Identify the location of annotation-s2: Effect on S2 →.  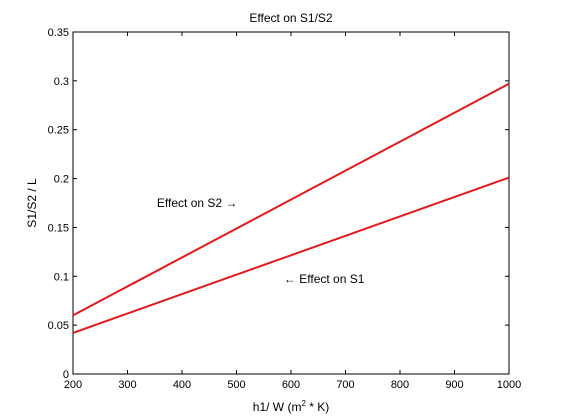
(197, 203).